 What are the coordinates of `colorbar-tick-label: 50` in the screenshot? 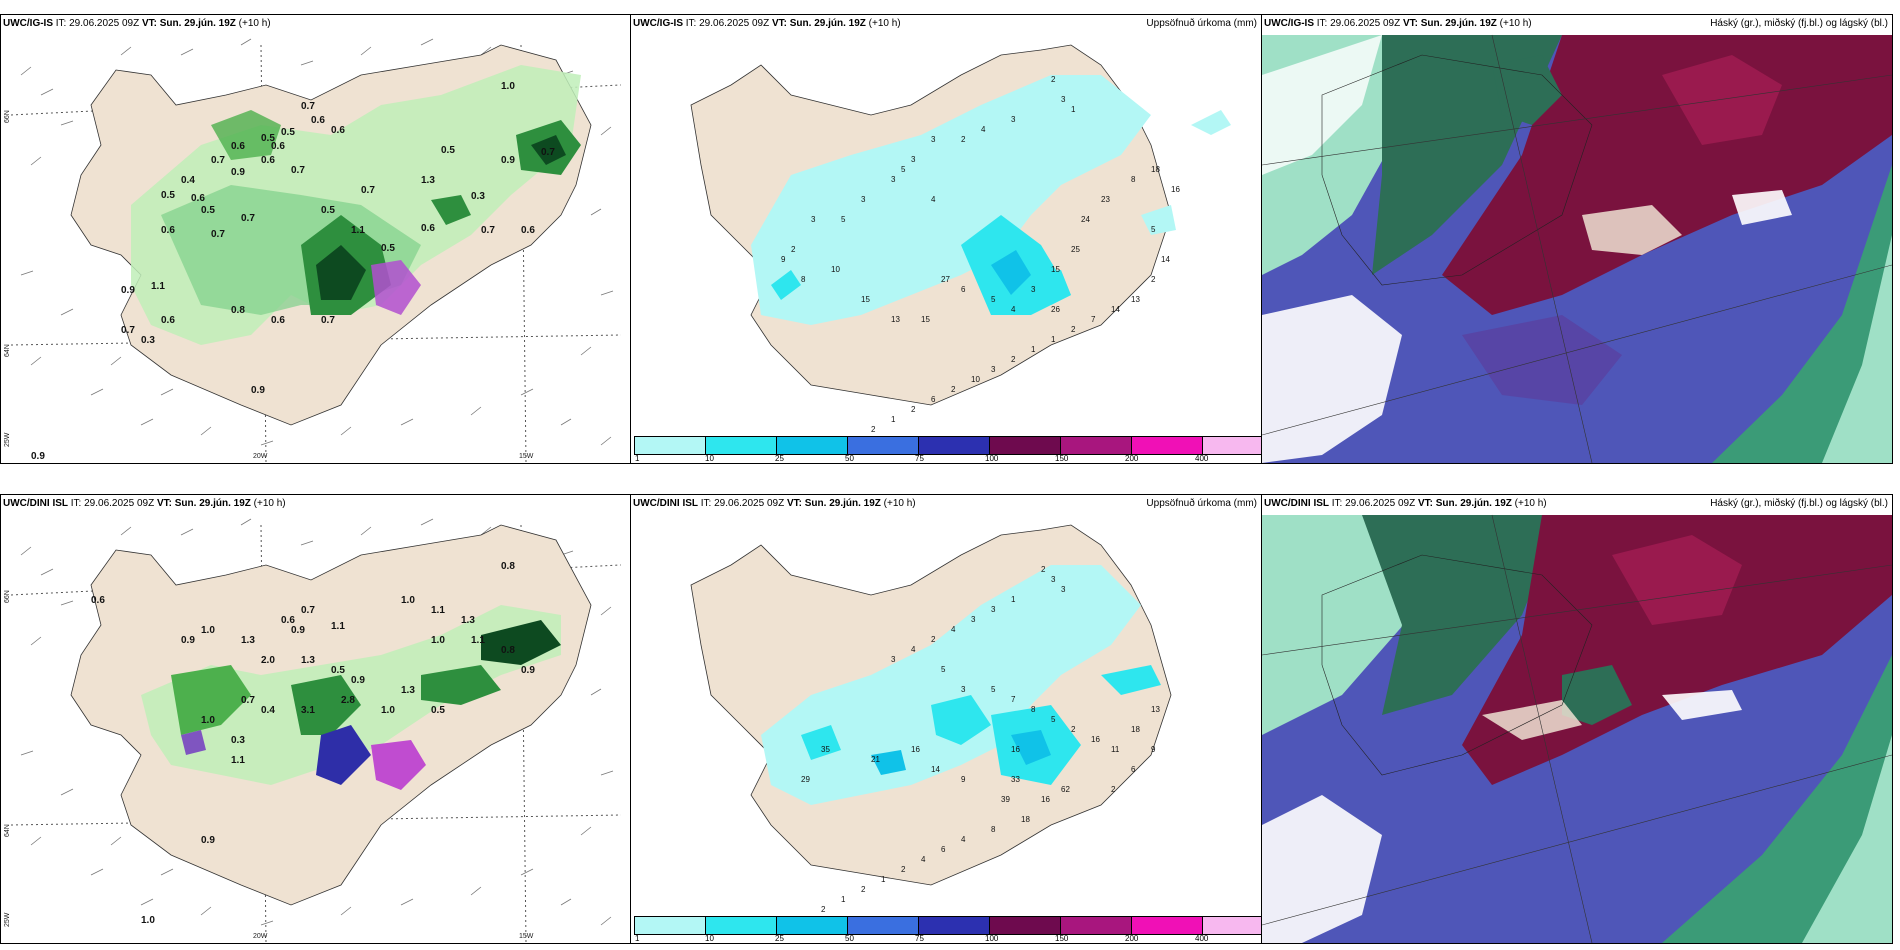 It's located at (849, 458).